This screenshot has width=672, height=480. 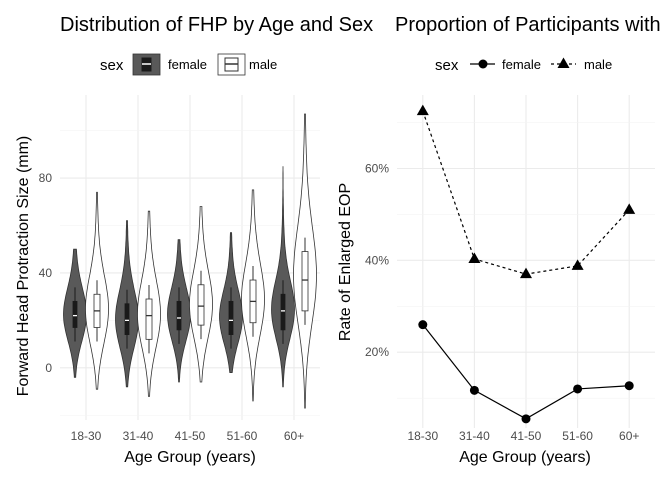 I want to click on violin-legend: sex female male, so click(x=188, y=64).